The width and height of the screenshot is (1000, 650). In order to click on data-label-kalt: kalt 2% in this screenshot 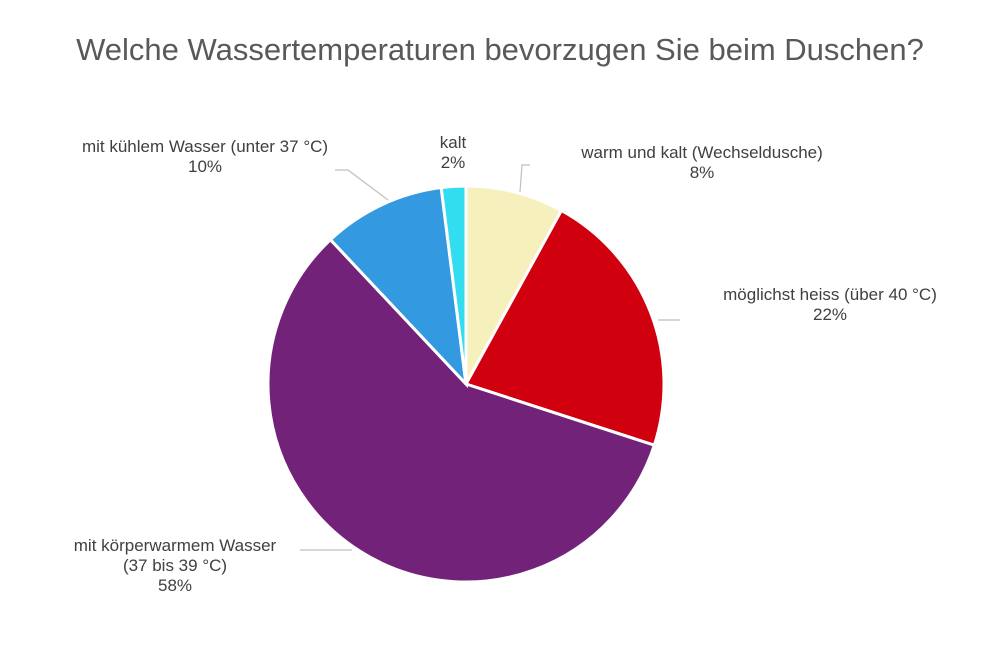, I will do `click(453, 152)`.